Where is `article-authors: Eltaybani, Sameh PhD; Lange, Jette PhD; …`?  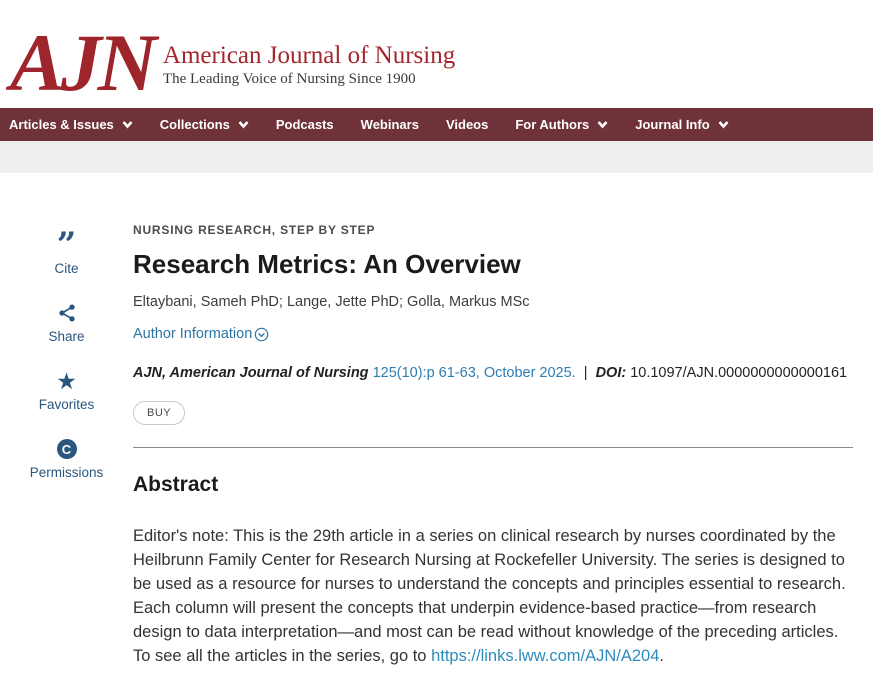 article-authors: Eltaybani, Sameh PhD; Lange, Jette PhD; … is located at coordinates (331, 302).